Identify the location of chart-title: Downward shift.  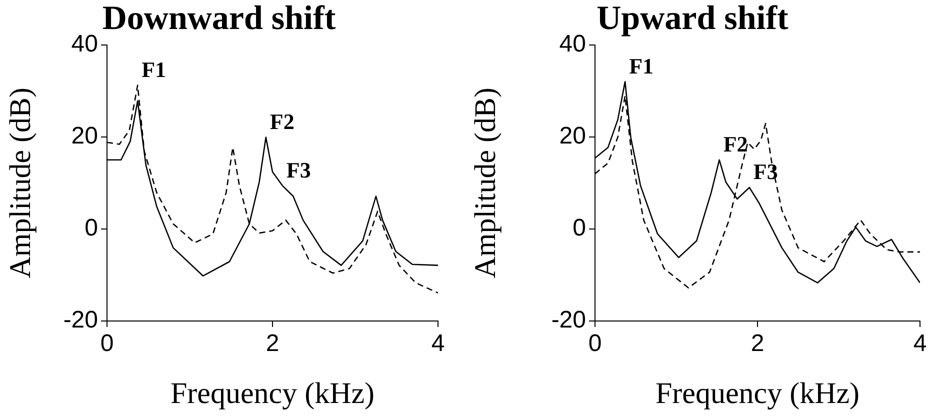
(219, 19).